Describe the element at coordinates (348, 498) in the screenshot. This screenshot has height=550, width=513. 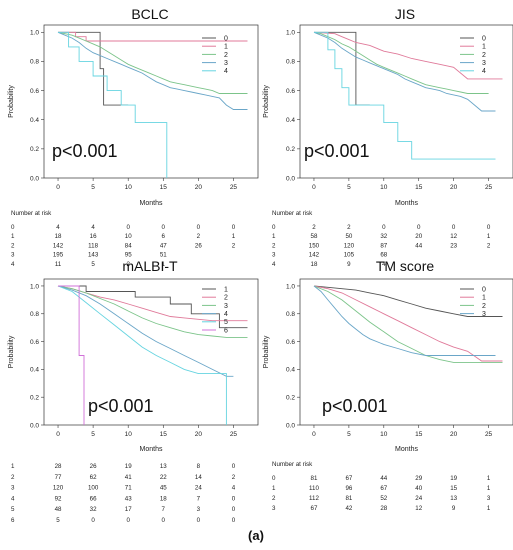
I see `risk-count: 81` at that location.